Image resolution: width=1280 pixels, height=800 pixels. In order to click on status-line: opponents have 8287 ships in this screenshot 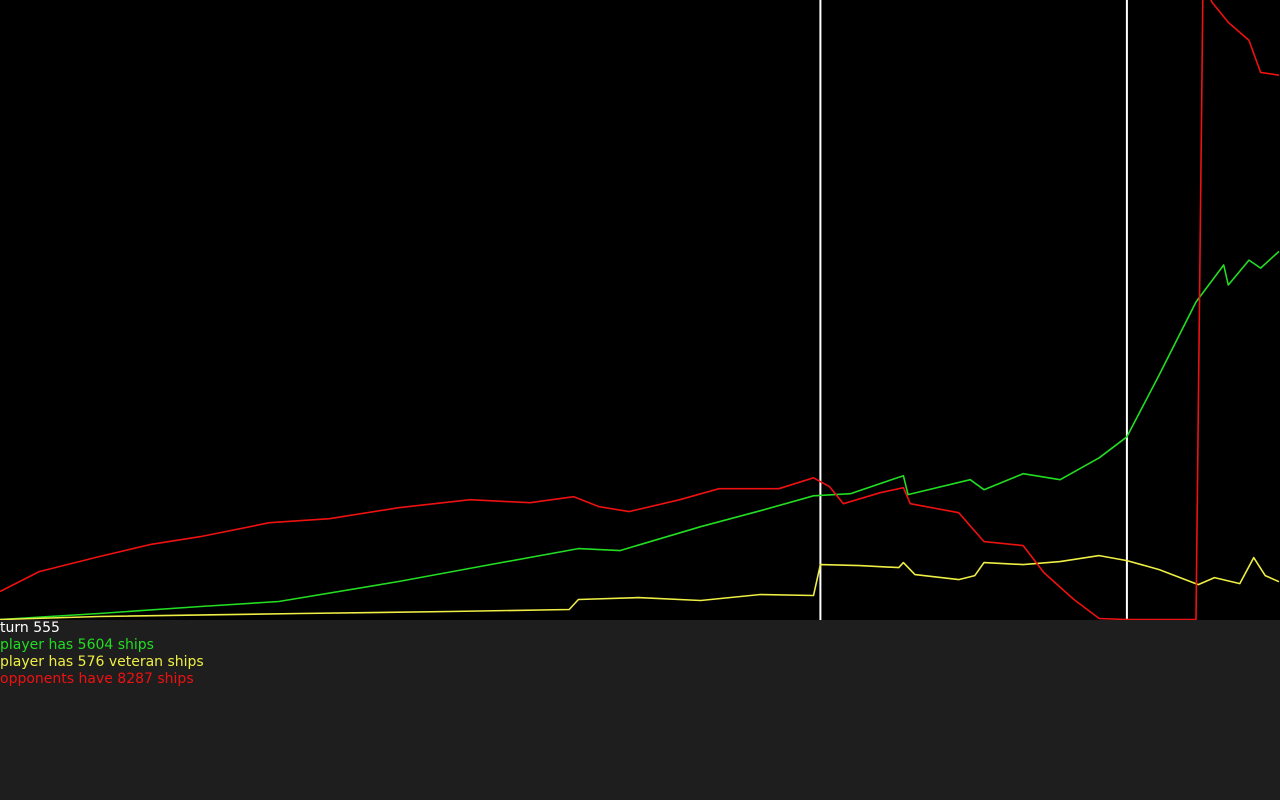, I will do `click(97, 679)`.